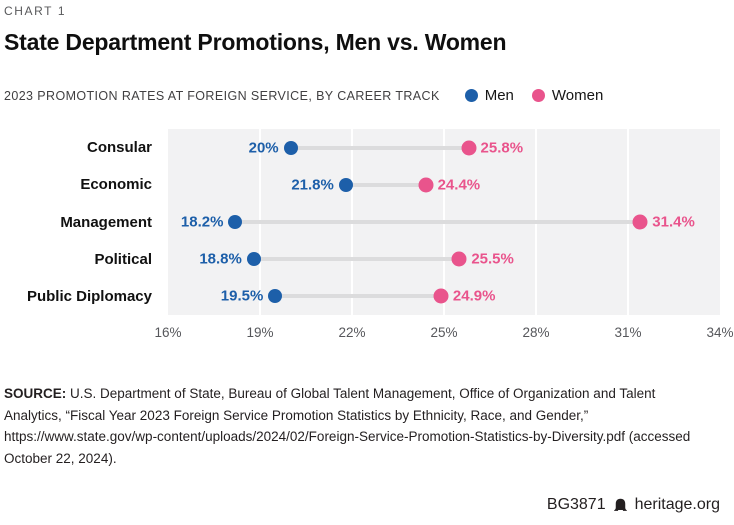  What do you see at coordinates (492, 259) in the screenshot?
I see `women-value-label: 25.5%` at bounding box center [492, 259].